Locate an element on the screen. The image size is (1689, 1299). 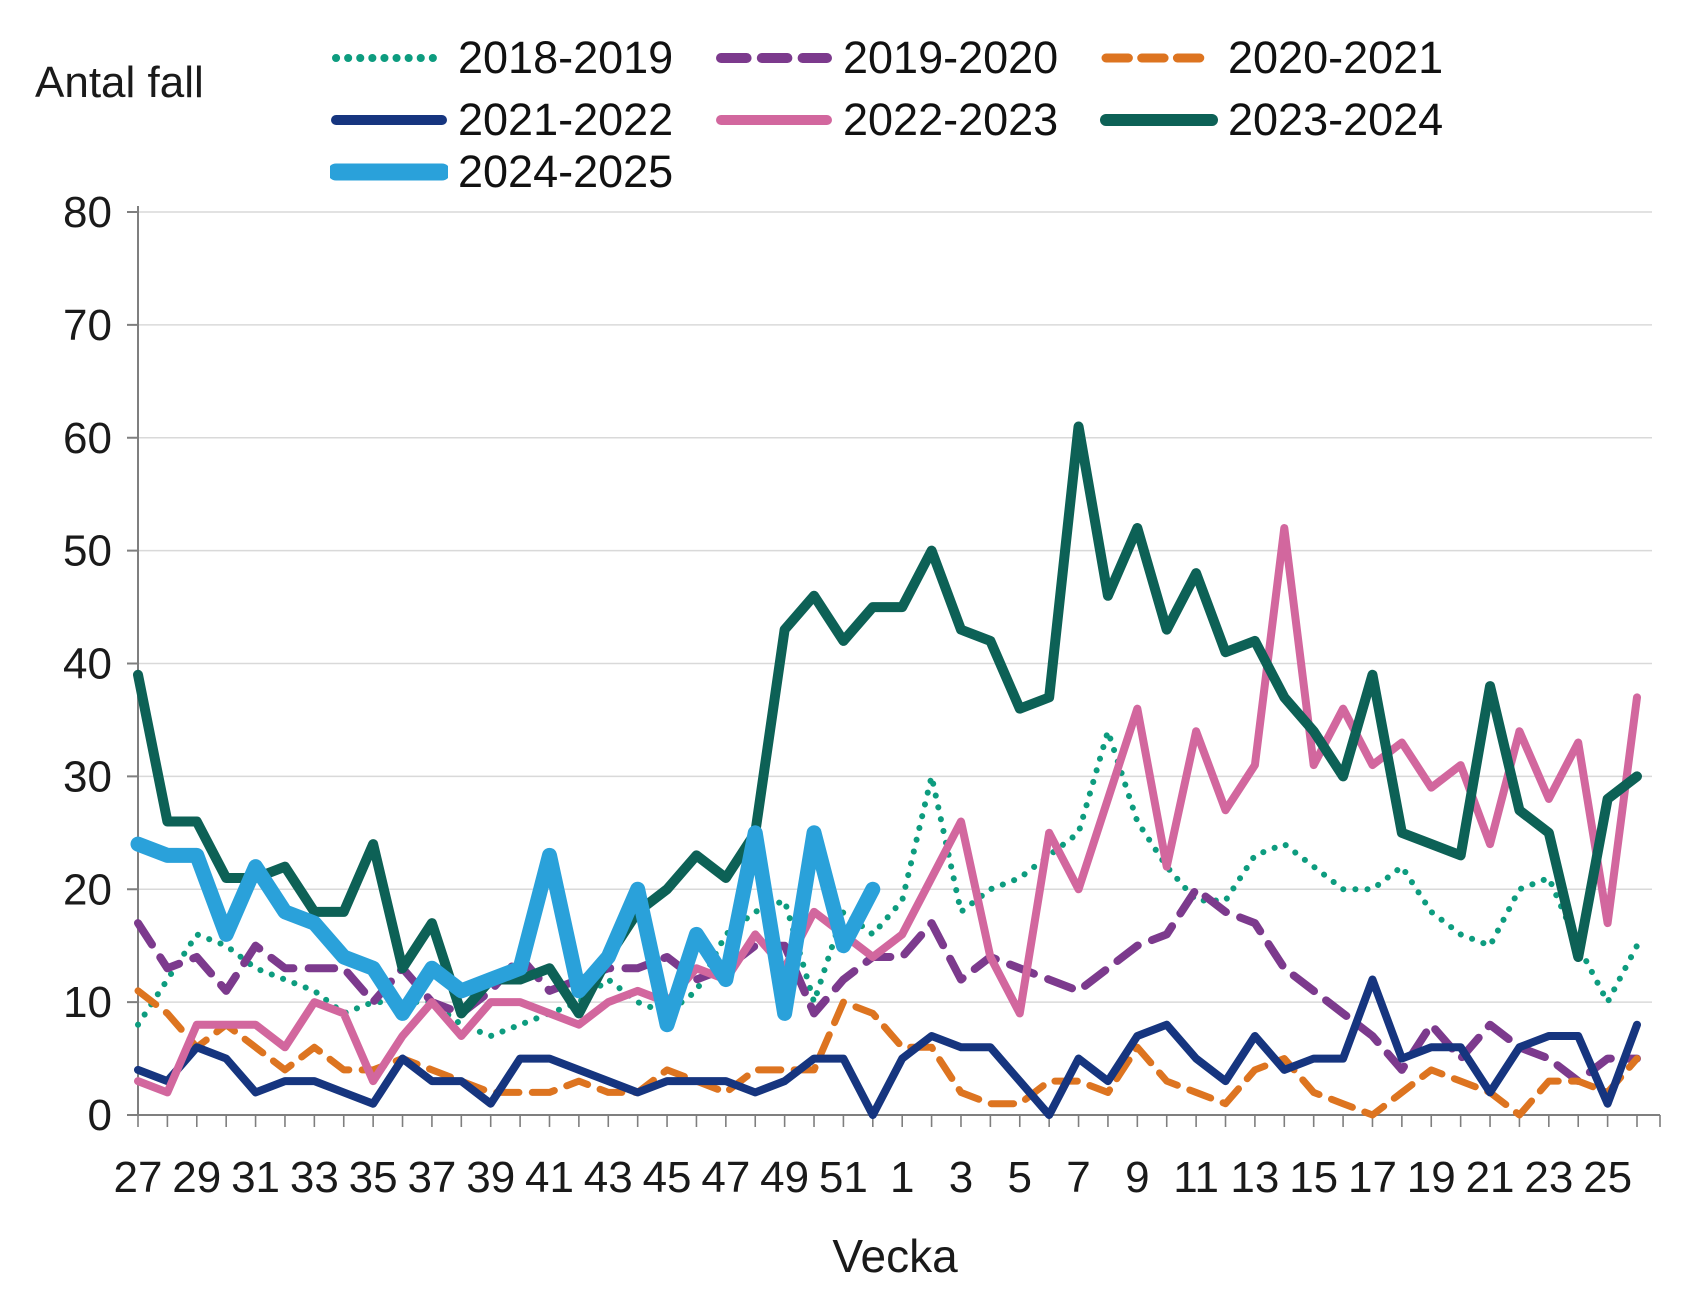
x-tick-label-w35: 35 is located at coordinates (373, 1177).